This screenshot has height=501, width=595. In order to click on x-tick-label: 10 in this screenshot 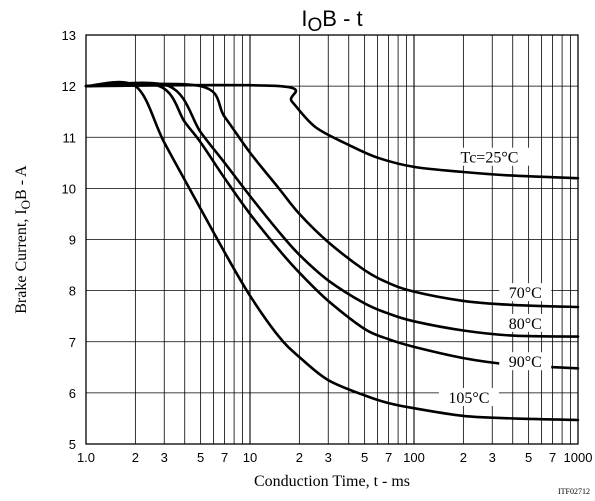, I will do `click(250, 457)`.